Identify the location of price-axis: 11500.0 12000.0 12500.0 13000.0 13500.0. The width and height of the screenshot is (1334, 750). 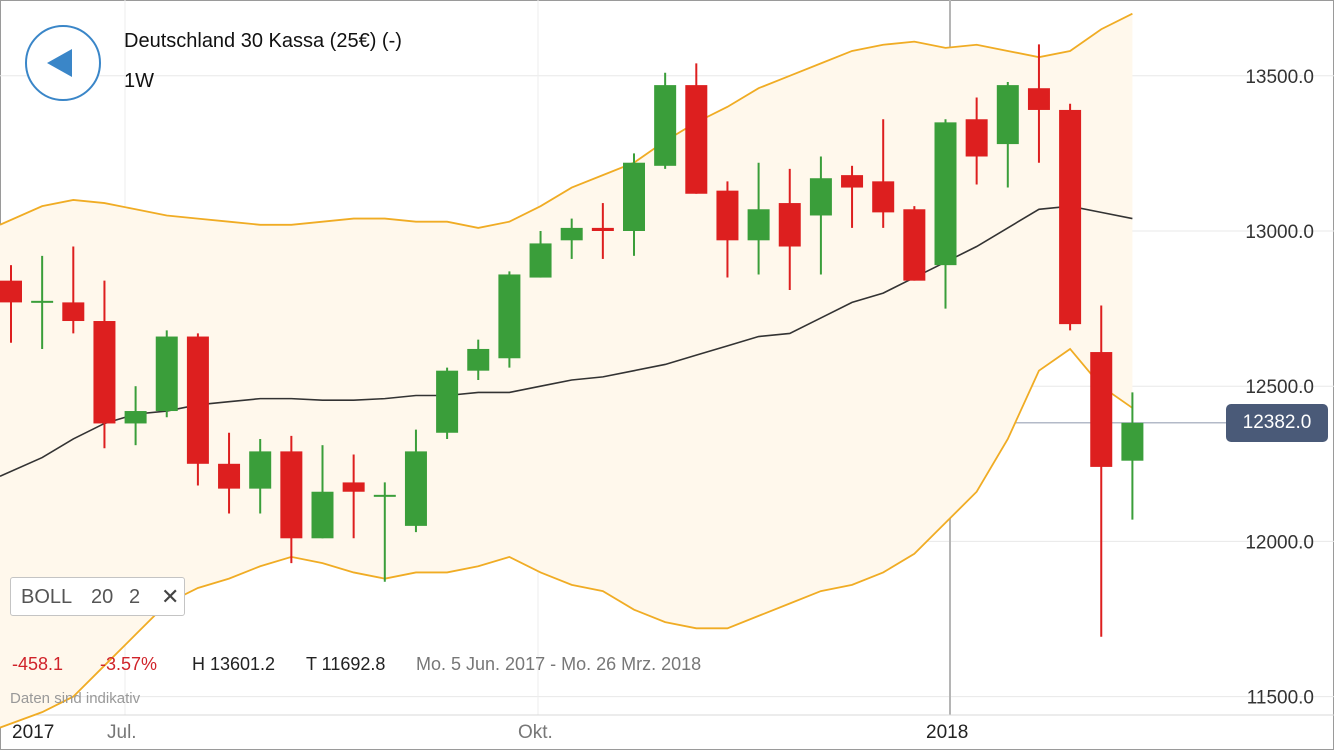
(1279, 388).